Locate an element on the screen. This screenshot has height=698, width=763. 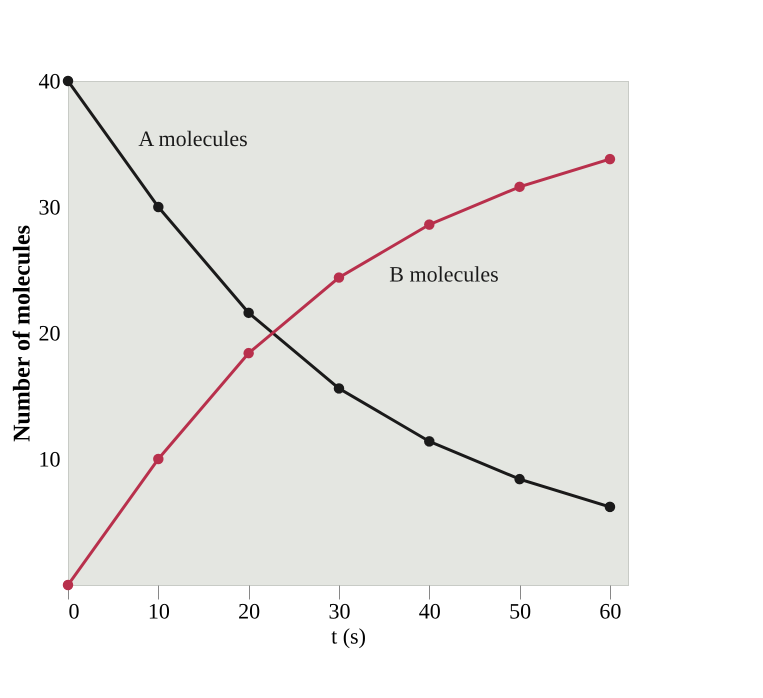
y-tick-label: 10 is located at coordinates (49, 459).